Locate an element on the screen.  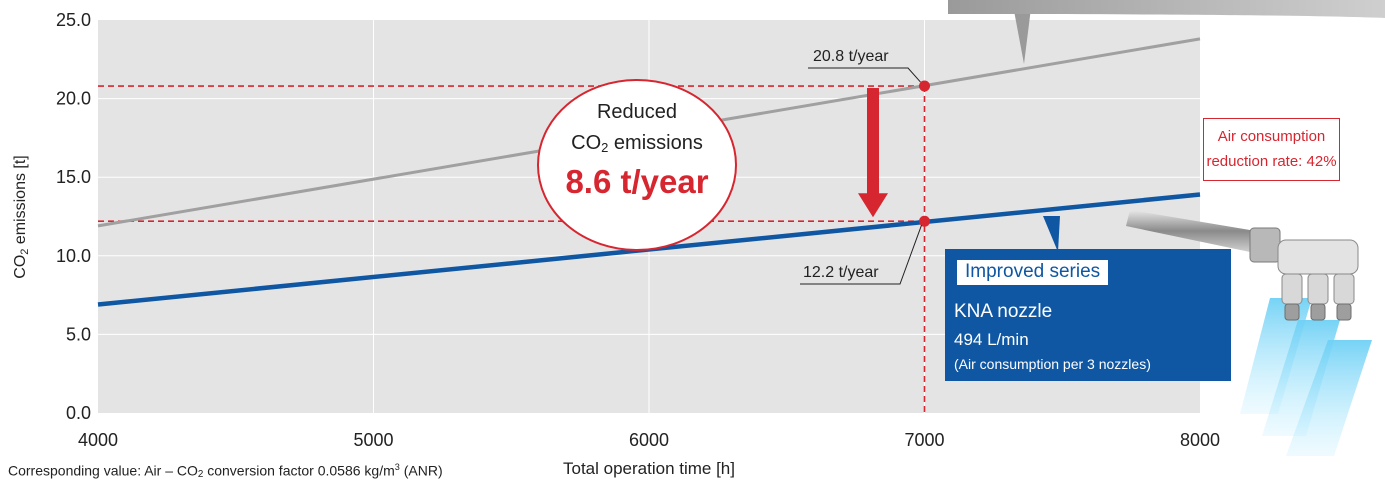
callout-line2-suffix: emissions is located at coordinates (655, 143).